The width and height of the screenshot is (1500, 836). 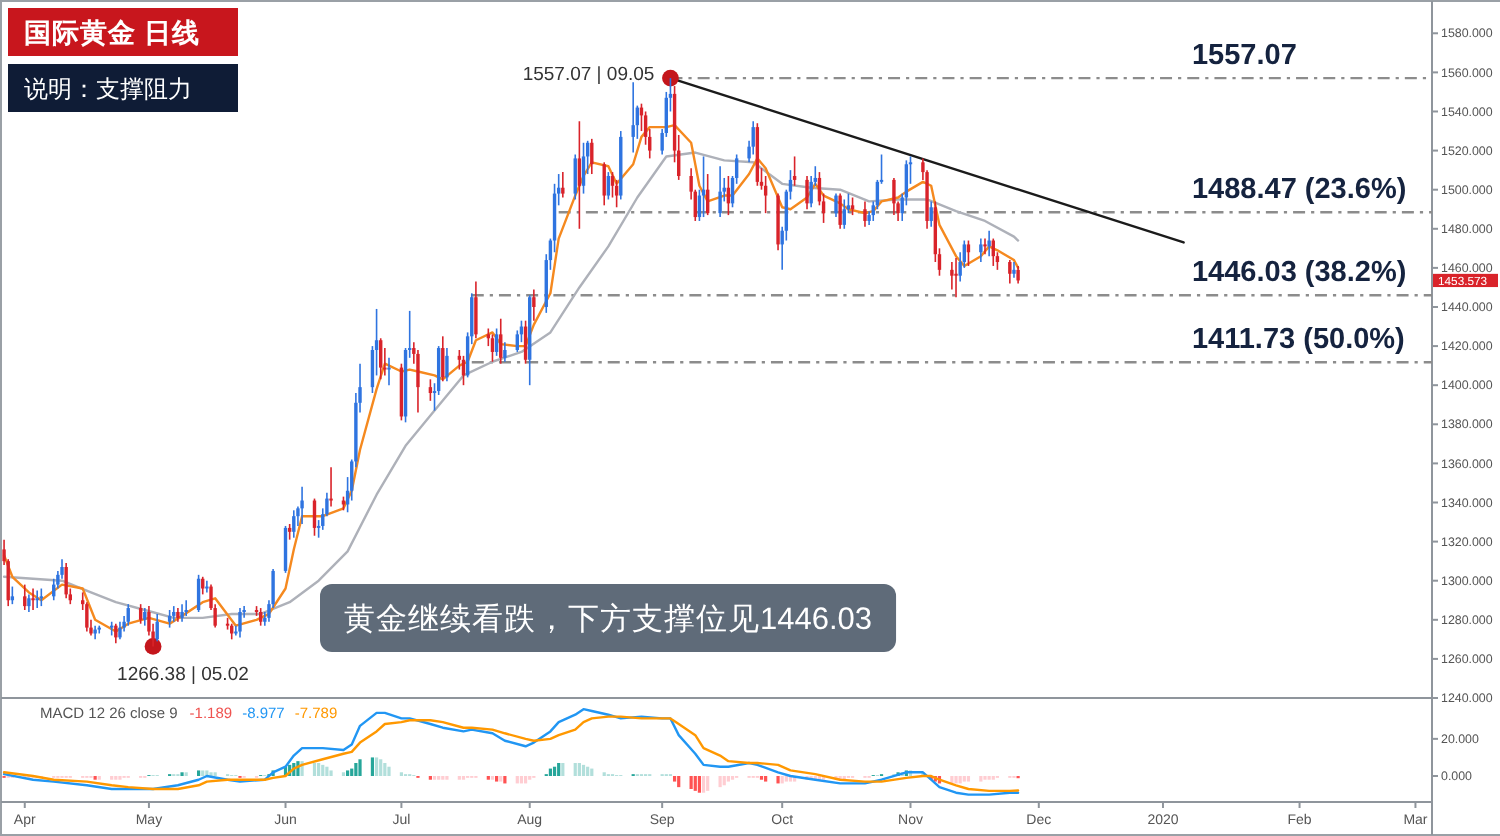 What do you see at coordinates (1299, 190) in the screenshot?
I see `annotation: 1488.47 (23.6%)` at bounding box center [1299, 190].